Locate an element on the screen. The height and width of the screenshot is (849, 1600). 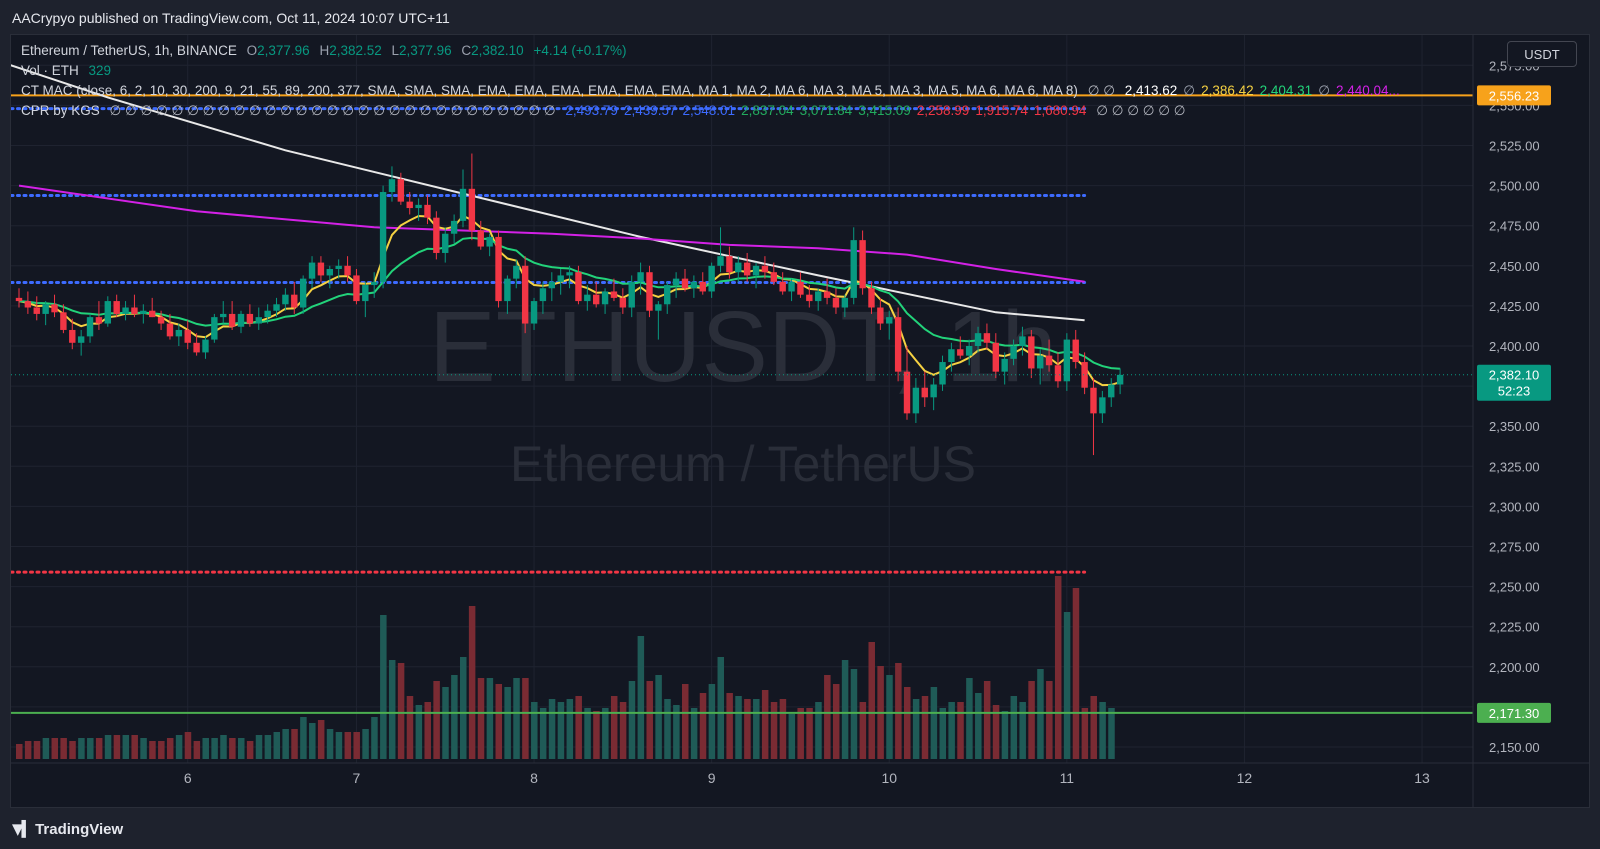
tradingview-logo: ▼▍ TradingView is located at coordinates (67, 829).